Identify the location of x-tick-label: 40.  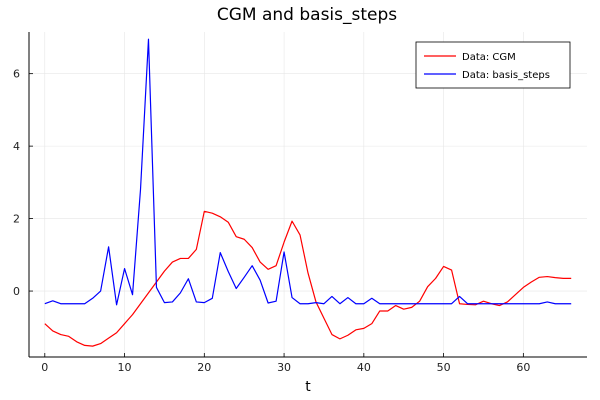
(364, 367).